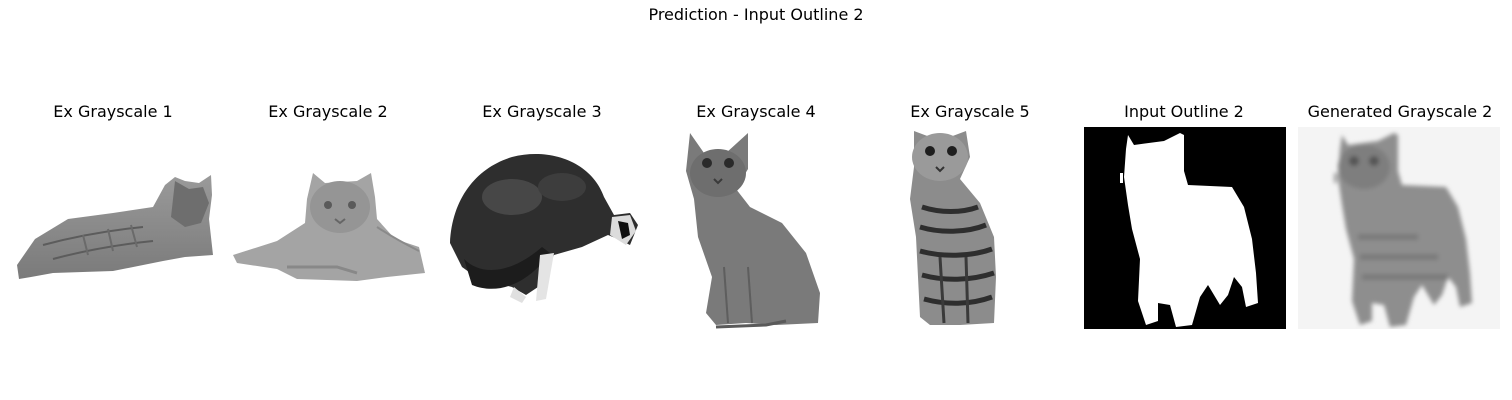 The image size is (1512, 400). I want to click on binary-cat-silhouette-mask, so click(1185, 228).